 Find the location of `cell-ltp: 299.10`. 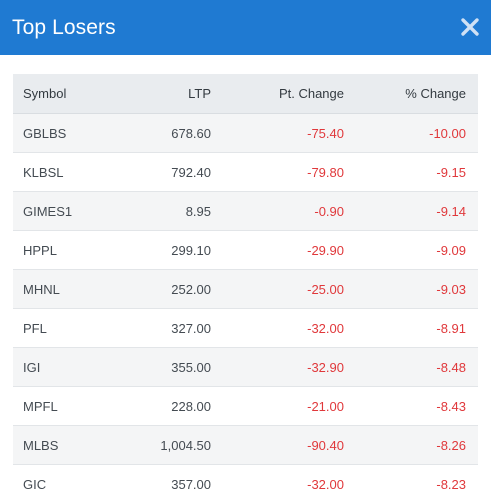

cell-ltp: 299.10 is located at coordinates (166, 250).